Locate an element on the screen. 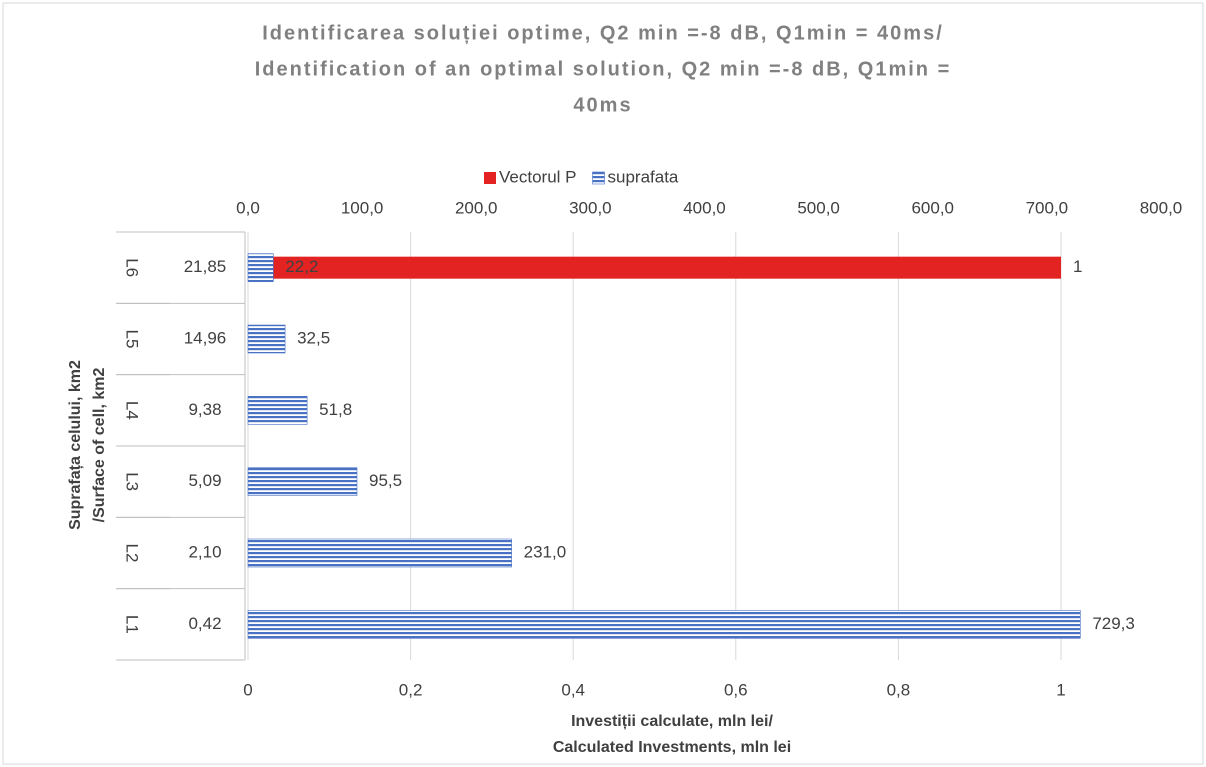  x-tick-label: 0,8 is located at coordinates (899, 689).